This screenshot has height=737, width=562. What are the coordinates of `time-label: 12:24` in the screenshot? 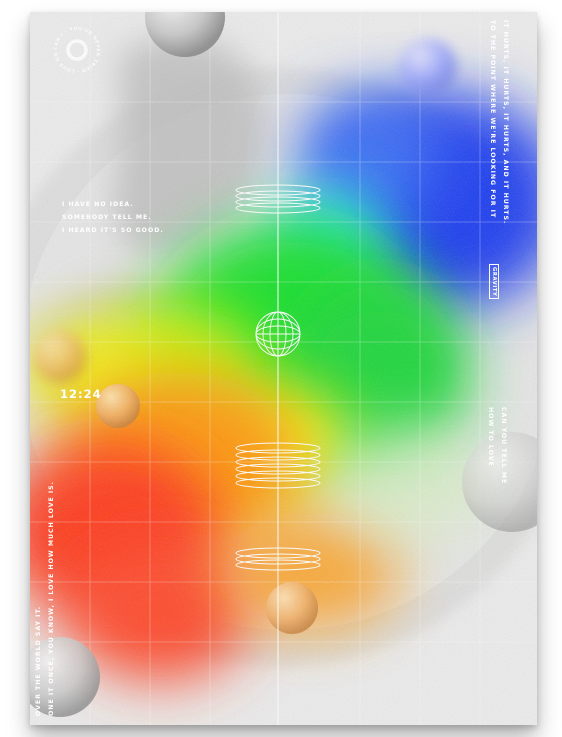 It's located at (81, 394).